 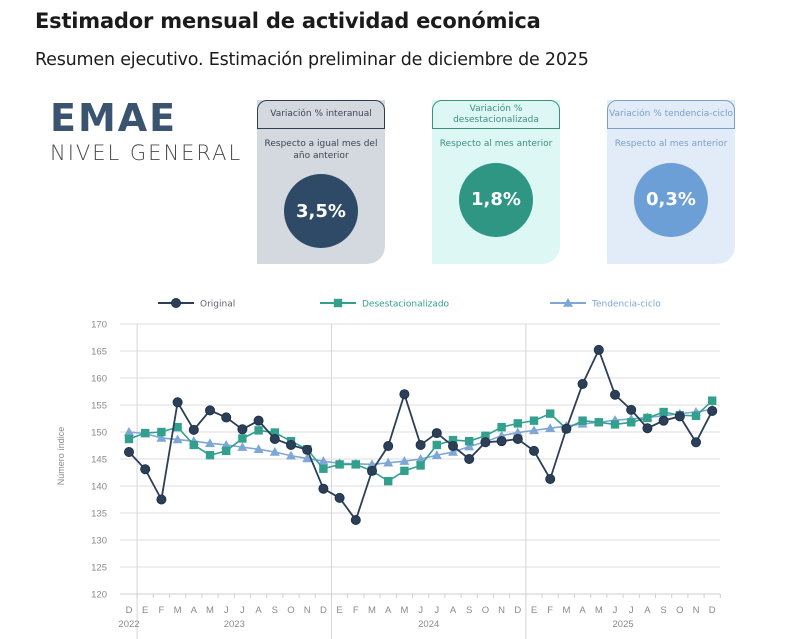 I want to click on year-label: 2024, so click(x=428, y=624).